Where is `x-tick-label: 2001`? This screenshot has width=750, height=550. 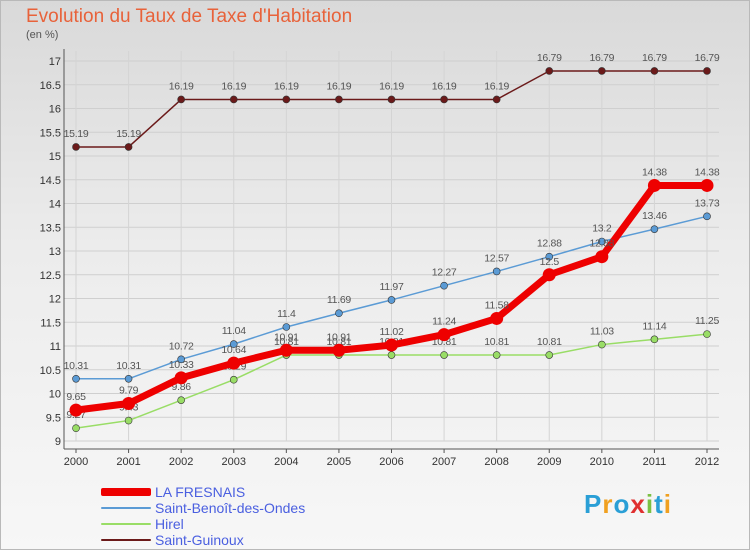 x-tick-label: 2001 is located at coordinates (128, 462).